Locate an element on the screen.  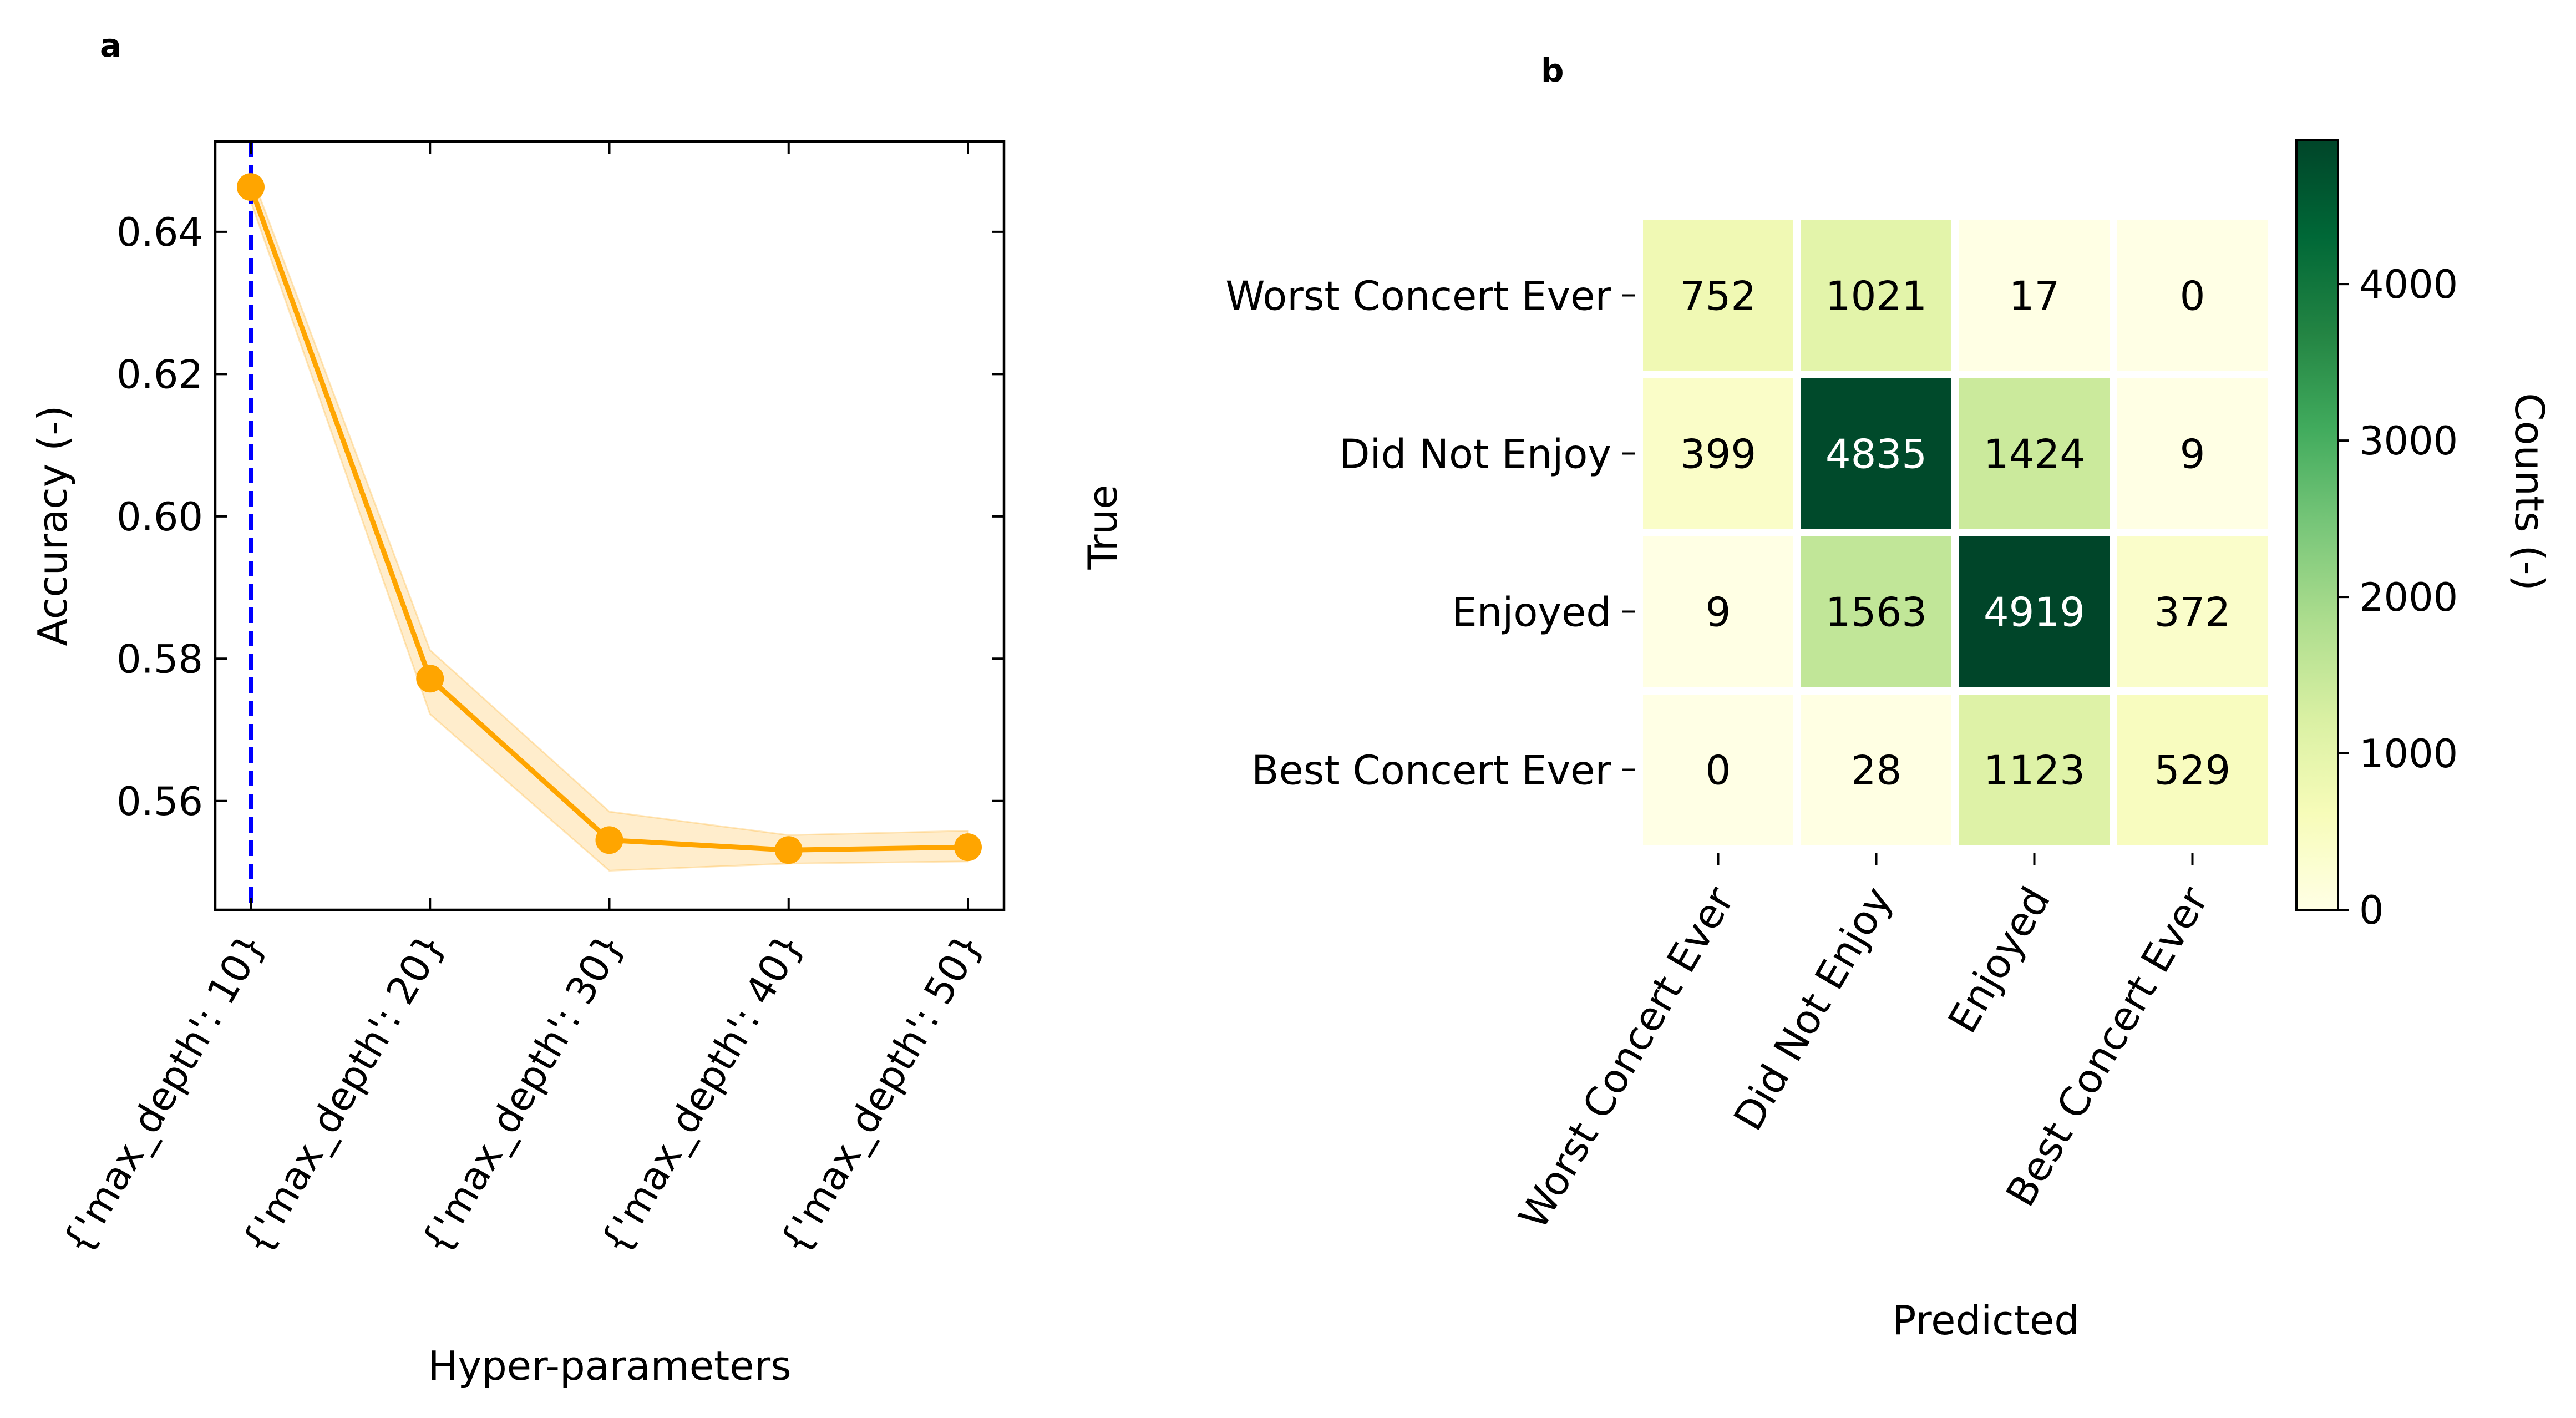
y-axis-label: True is located at coordinates (1102, 528).